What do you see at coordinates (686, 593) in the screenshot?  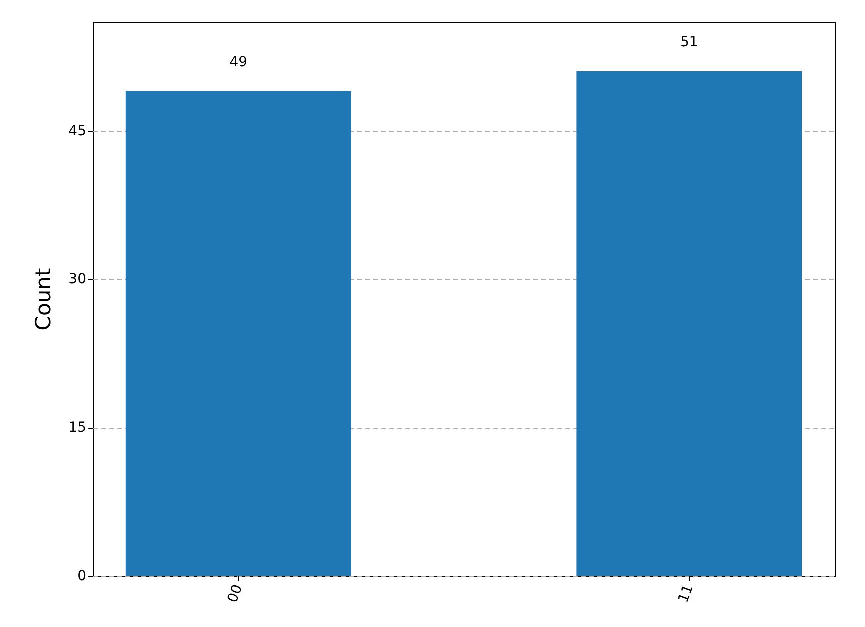 I see `x-tick-label: 11` at bounding box center [686, 593].